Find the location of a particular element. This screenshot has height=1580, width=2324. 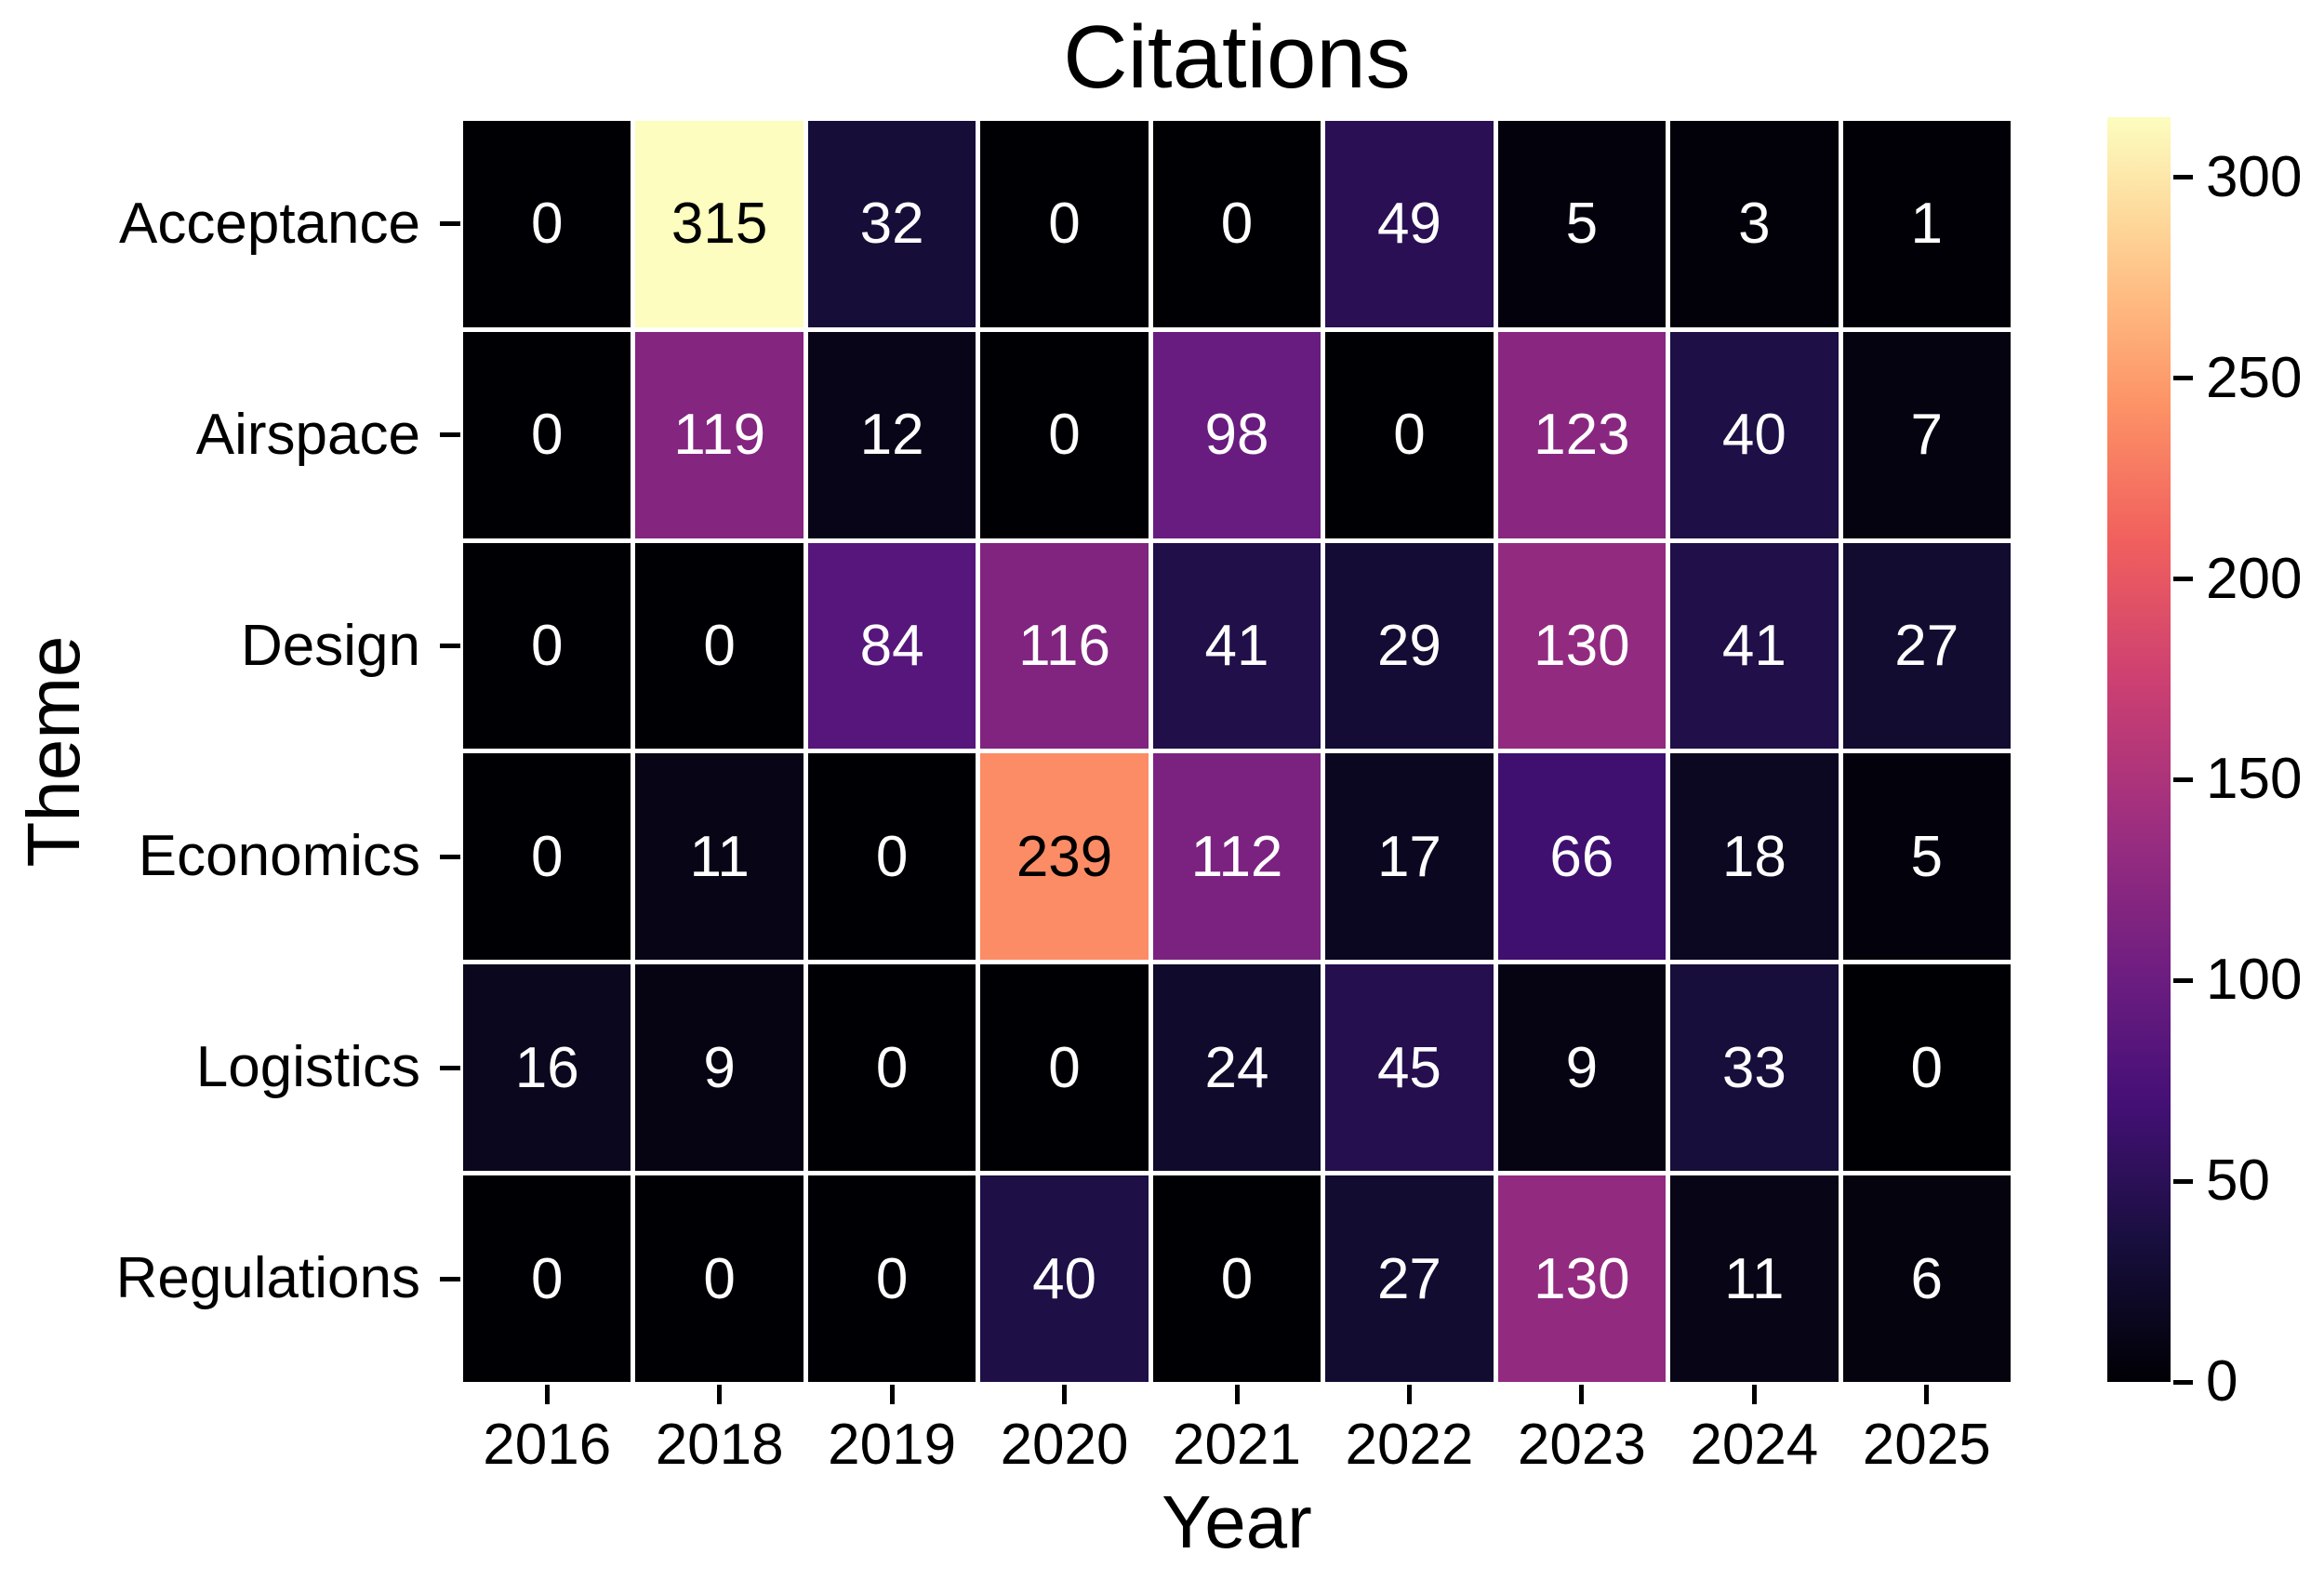

chart-title: Citations is located at coordinates (1237, 57).